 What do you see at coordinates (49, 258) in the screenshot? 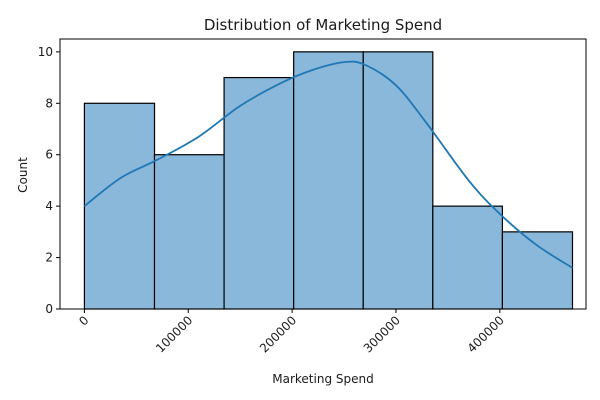
I see `y-tick-label: 2` at bounding box center [49, 258].